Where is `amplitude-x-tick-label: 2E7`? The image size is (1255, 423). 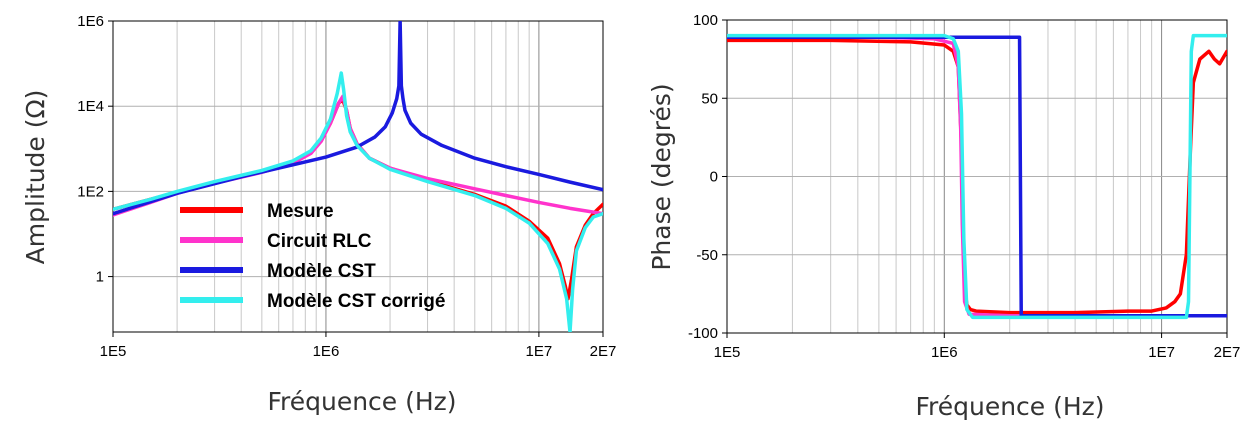 amplitude-x-tick-label: 2E7 is located at coordinates (603, 351).